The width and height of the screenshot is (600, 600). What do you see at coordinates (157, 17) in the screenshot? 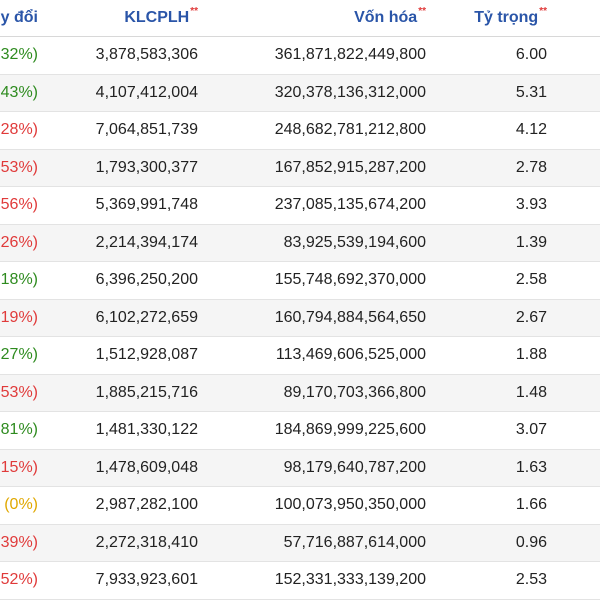
I see `header-klcplh-label: KLCPLH` at bounding box center [157, 17].